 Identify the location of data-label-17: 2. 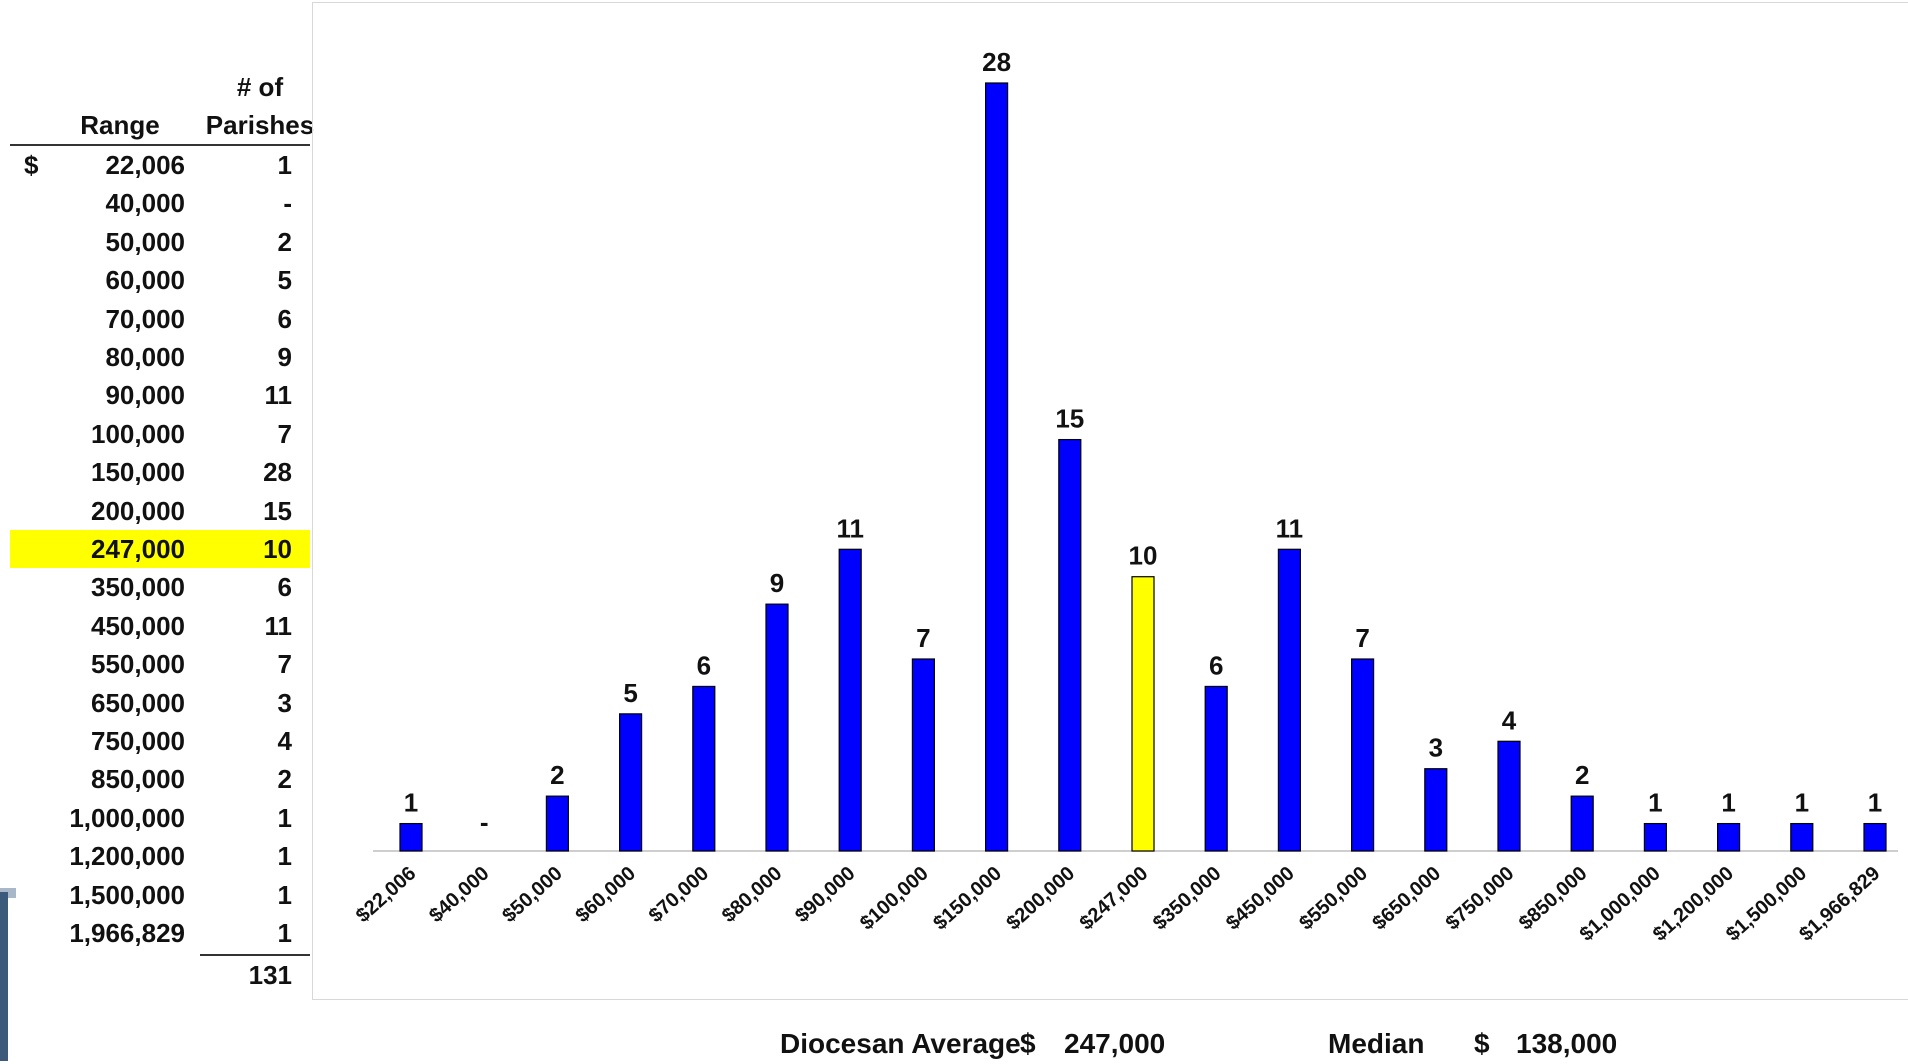
(1582, 775).